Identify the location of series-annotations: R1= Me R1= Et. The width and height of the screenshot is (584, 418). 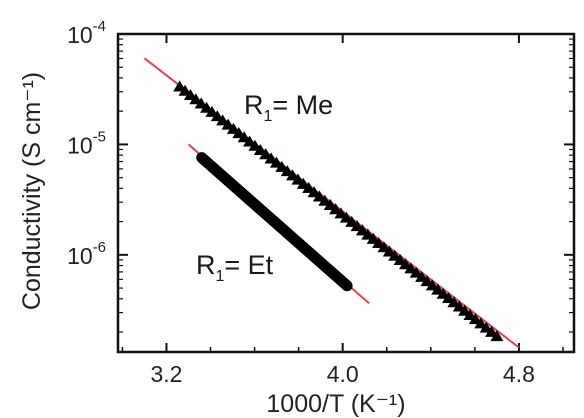
(264, 187).